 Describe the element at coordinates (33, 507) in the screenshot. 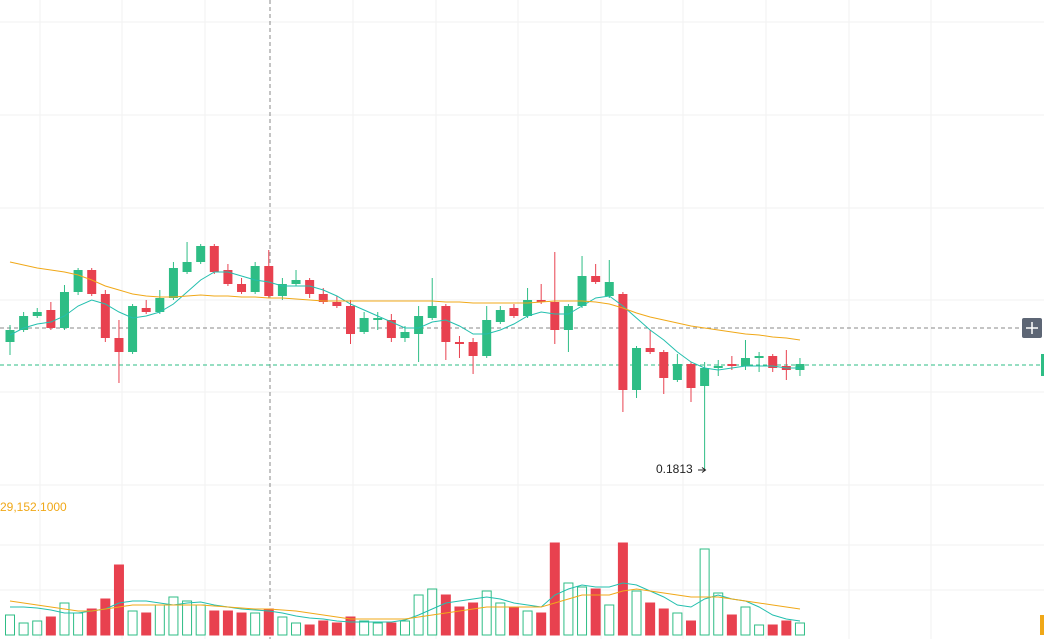

I see `volume-ma-label: 29,152.1000` at that location.